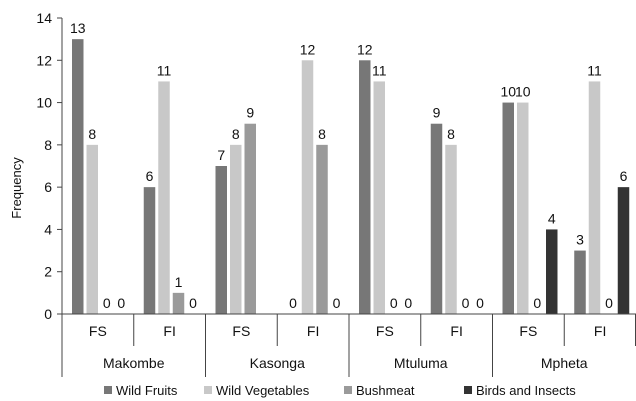 The image size is (636, 401). Describe the element at coordinates (580, 240) in the screenshot. I see `data-label: 3` at that location.